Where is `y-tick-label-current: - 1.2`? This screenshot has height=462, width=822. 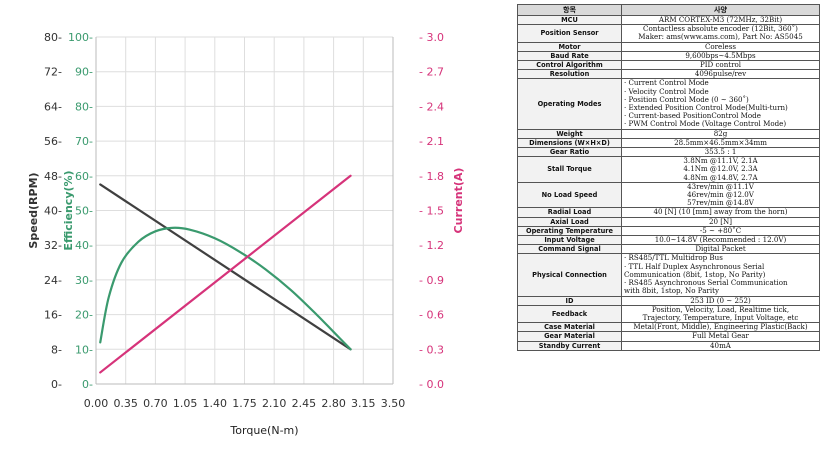 y-tick-label-current: - 1.2 is located at coordinates (431, 245).